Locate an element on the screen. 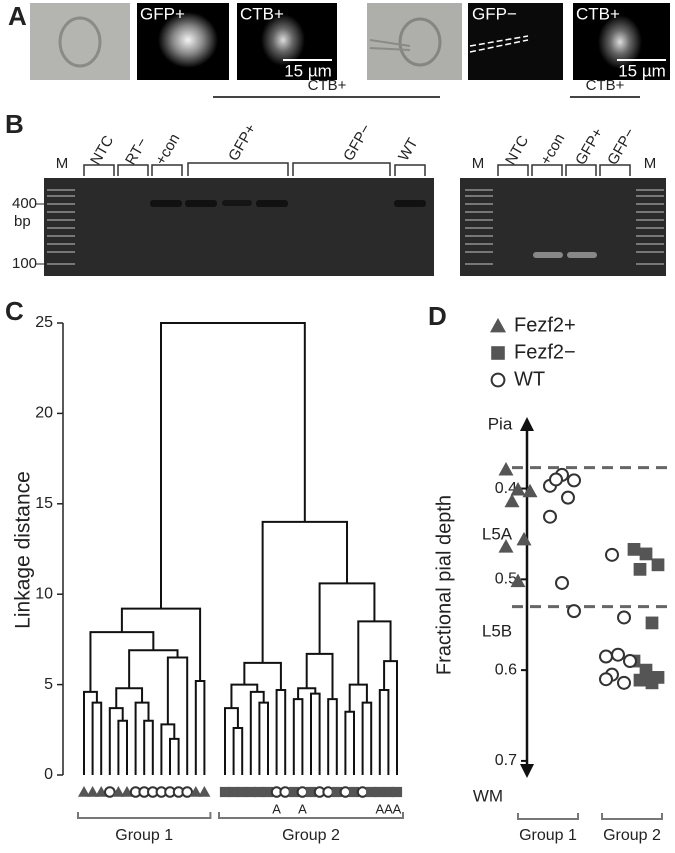  y-tick-label: 0.4 is located at coordinates (506, 488).